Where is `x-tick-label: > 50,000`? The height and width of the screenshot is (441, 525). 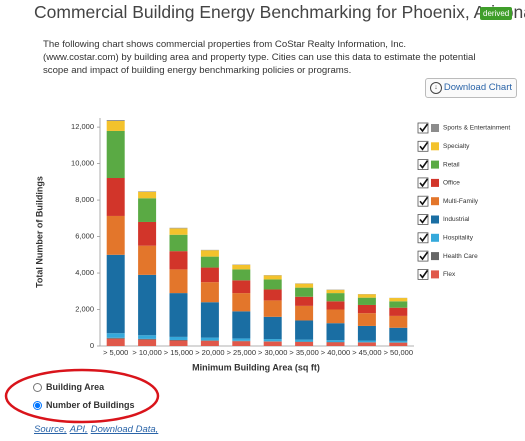
x-tick-label: > 50,000 is located at coordinates (398, 352).